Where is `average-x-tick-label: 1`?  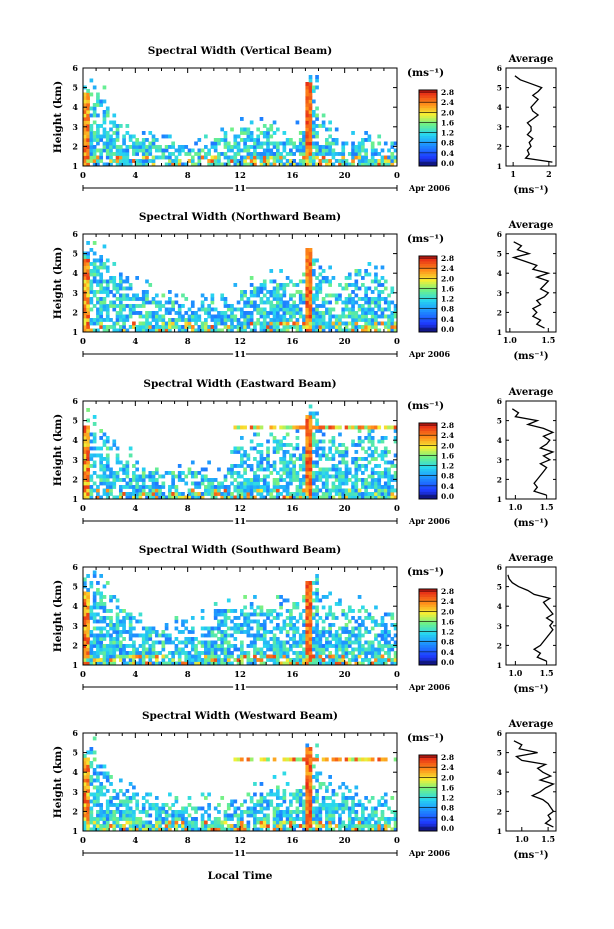 average-x-tick-label: 1 is located at coordinates (513, 174).